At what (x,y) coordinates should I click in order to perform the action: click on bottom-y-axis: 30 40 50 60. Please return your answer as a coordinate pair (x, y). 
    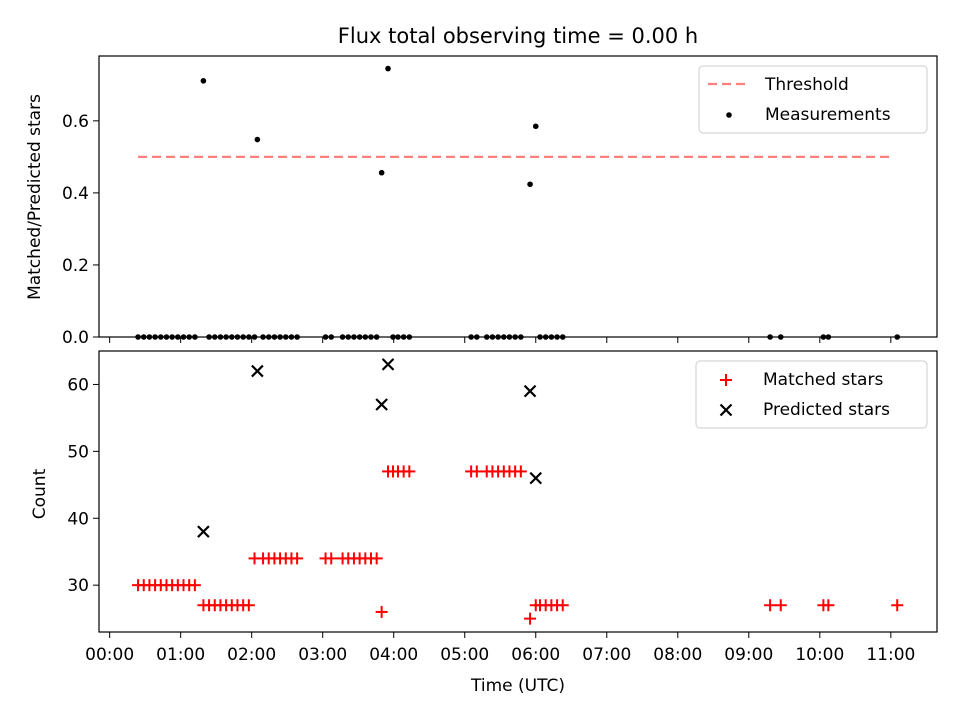
    Looking at the image, I should click on (83, 485).